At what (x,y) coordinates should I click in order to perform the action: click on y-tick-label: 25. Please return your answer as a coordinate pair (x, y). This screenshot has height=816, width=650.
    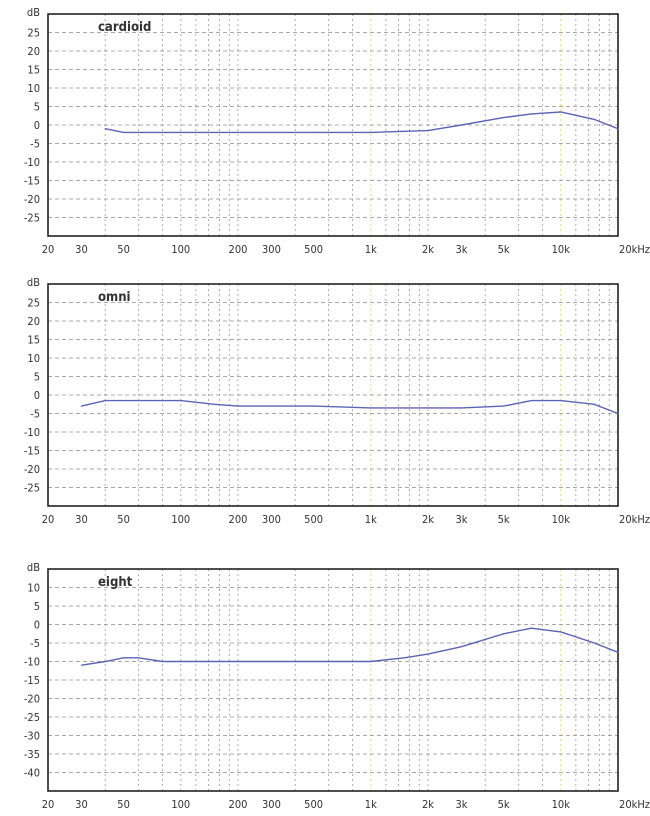
    Looking at the image, I should click on (33, 303).